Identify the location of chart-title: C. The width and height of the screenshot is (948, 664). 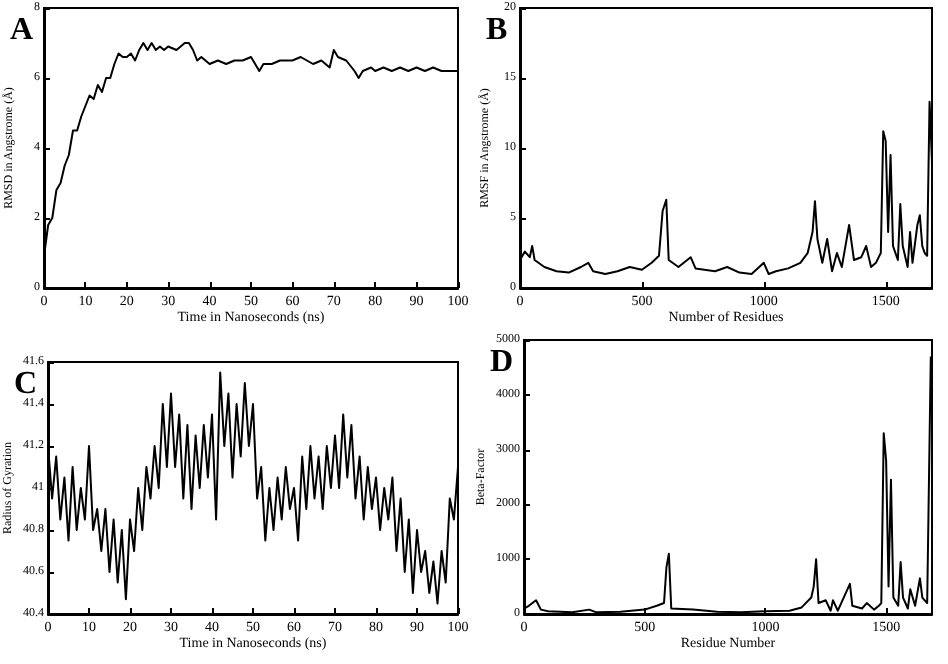
(26, 384).